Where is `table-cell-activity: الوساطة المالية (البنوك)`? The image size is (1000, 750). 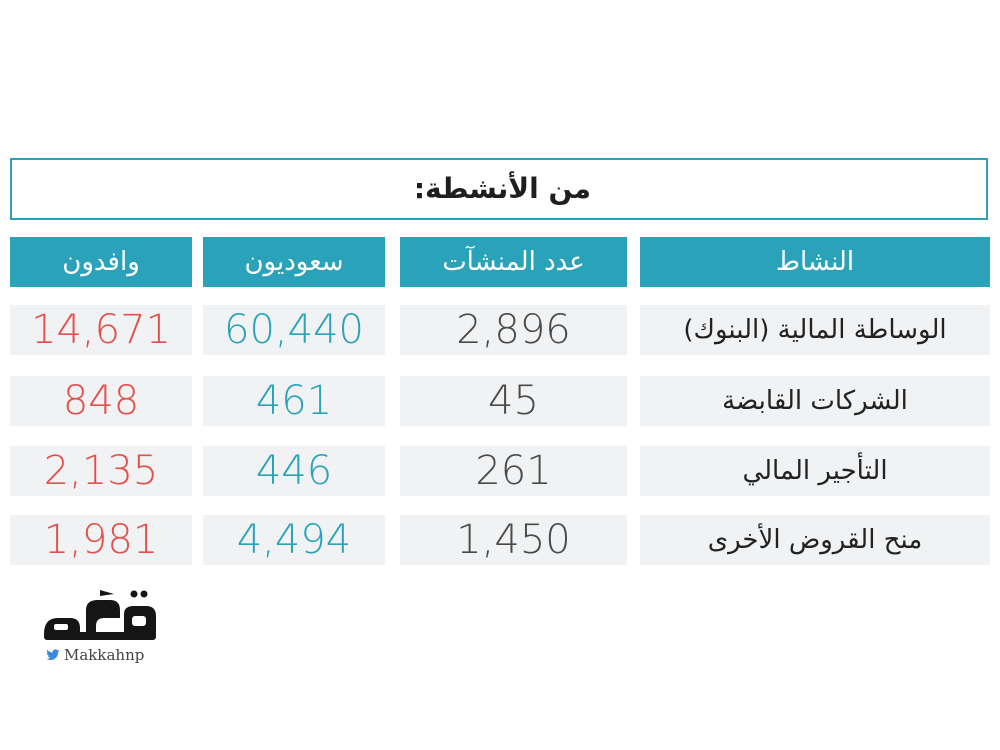 table-cell-activity: الوساطة المالية (البنوك) is located at coordinates (815, 330).